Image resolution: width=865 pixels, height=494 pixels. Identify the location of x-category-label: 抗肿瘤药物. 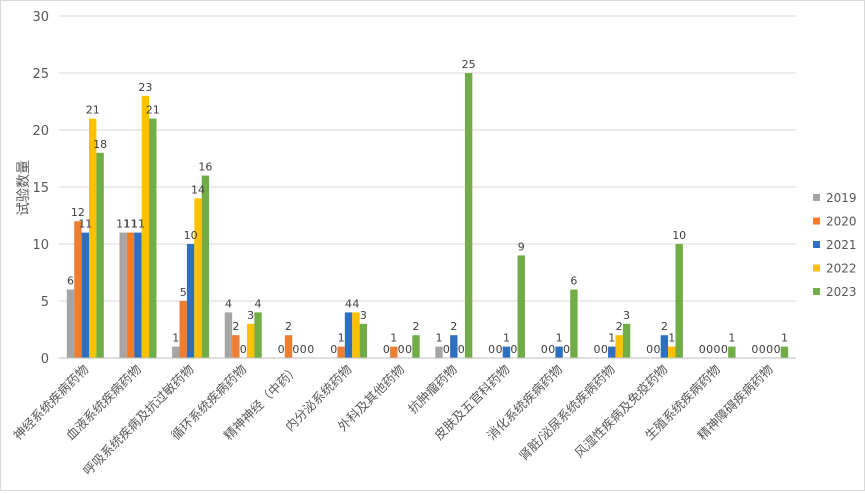
(432, 389).